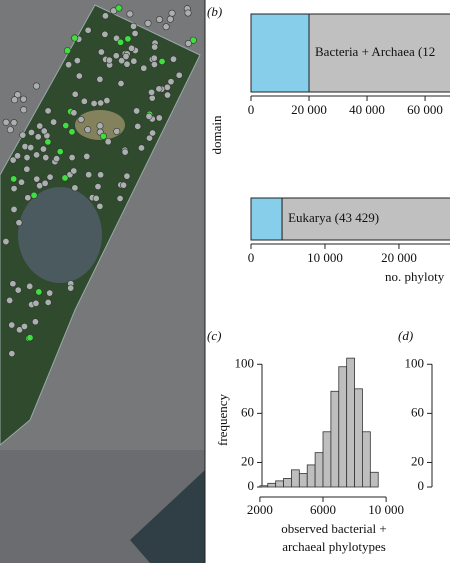 The width and height of the screenshot is (450, 563). Describe the element at coordinates (60, 235) in the screenshot. I see `reservoir` at that location.